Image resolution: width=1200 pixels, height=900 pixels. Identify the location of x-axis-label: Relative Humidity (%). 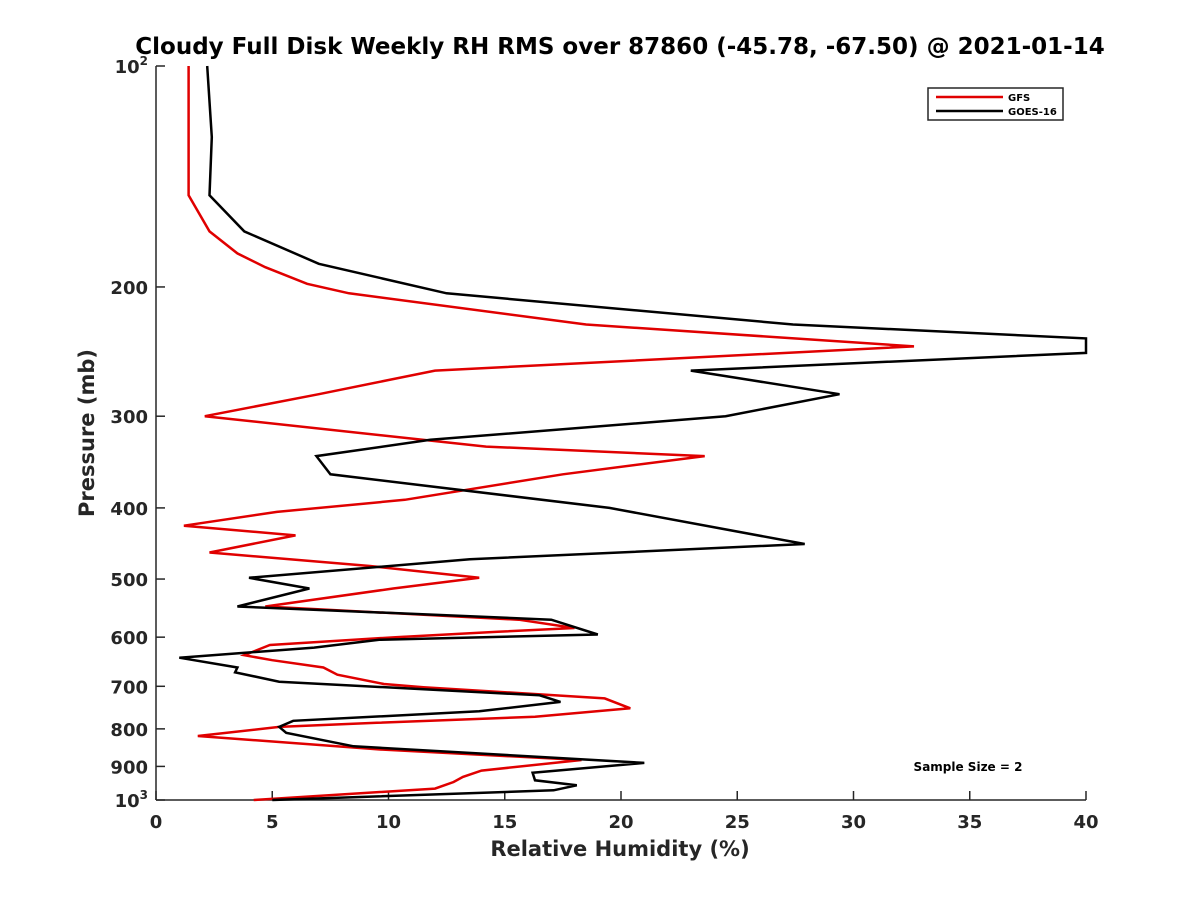
(619, 849).